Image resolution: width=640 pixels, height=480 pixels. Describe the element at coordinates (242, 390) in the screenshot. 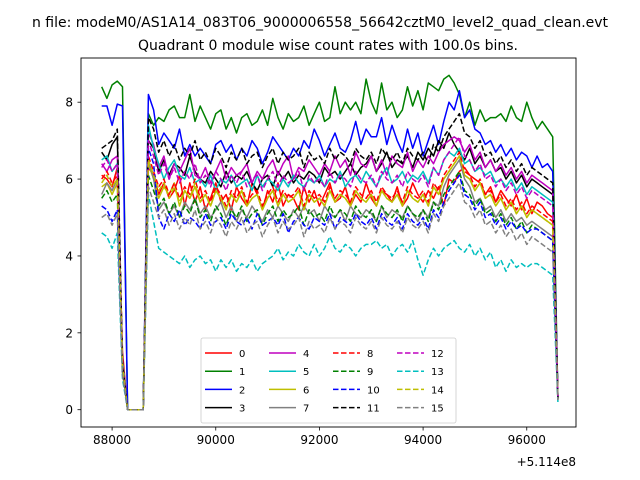

I see `legend-label-2: 2` at that location.